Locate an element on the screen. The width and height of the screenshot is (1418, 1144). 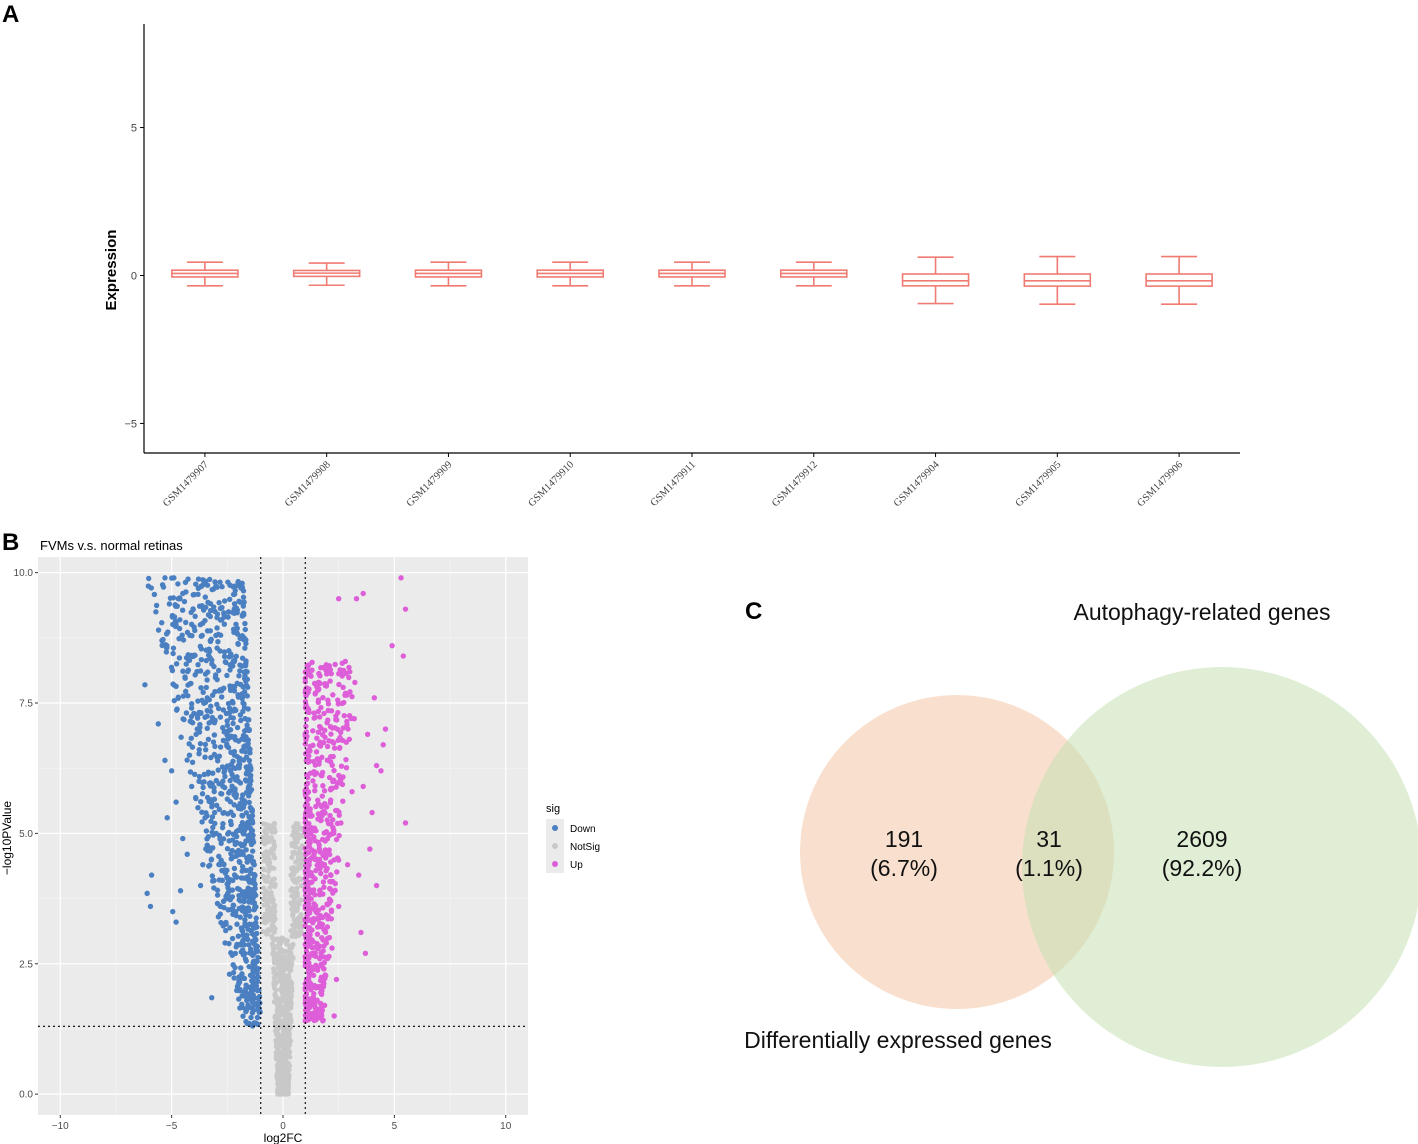
volcano-x-tick-label: 5 is located at coordinates (395, 1126).